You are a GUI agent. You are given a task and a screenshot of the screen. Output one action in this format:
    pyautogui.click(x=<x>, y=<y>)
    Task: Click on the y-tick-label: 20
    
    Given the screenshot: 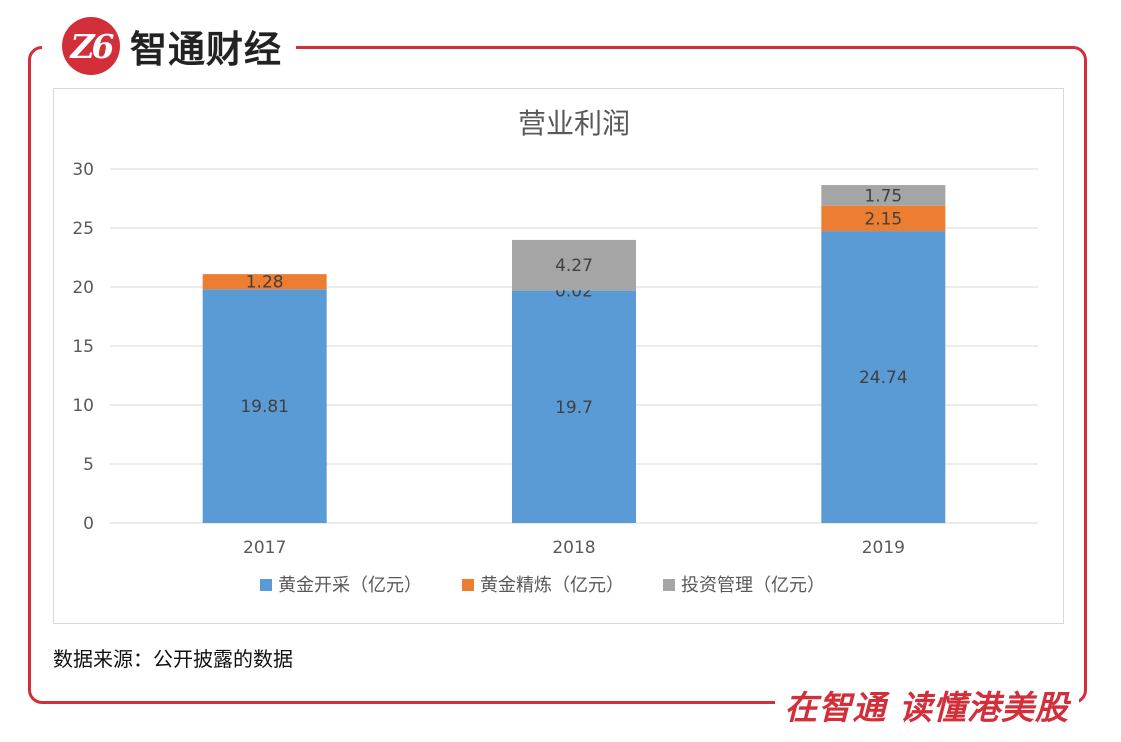 What is the action you would take?
    pyautogui.click(x=83, y=288)
    